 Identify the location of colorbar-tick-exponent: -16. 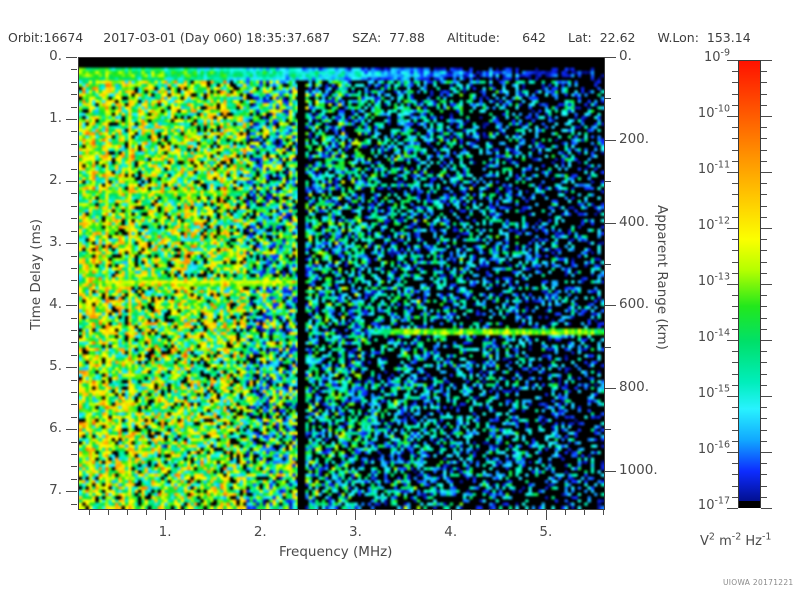
(722, 445).